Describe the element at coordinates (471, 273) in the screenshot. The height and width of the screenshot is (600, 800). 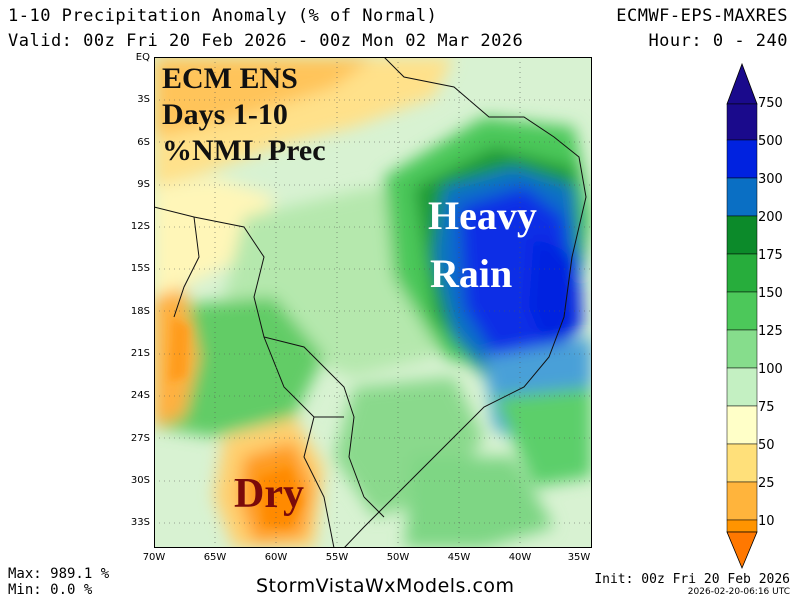
I see `rain-annotation: Rain` at that location.